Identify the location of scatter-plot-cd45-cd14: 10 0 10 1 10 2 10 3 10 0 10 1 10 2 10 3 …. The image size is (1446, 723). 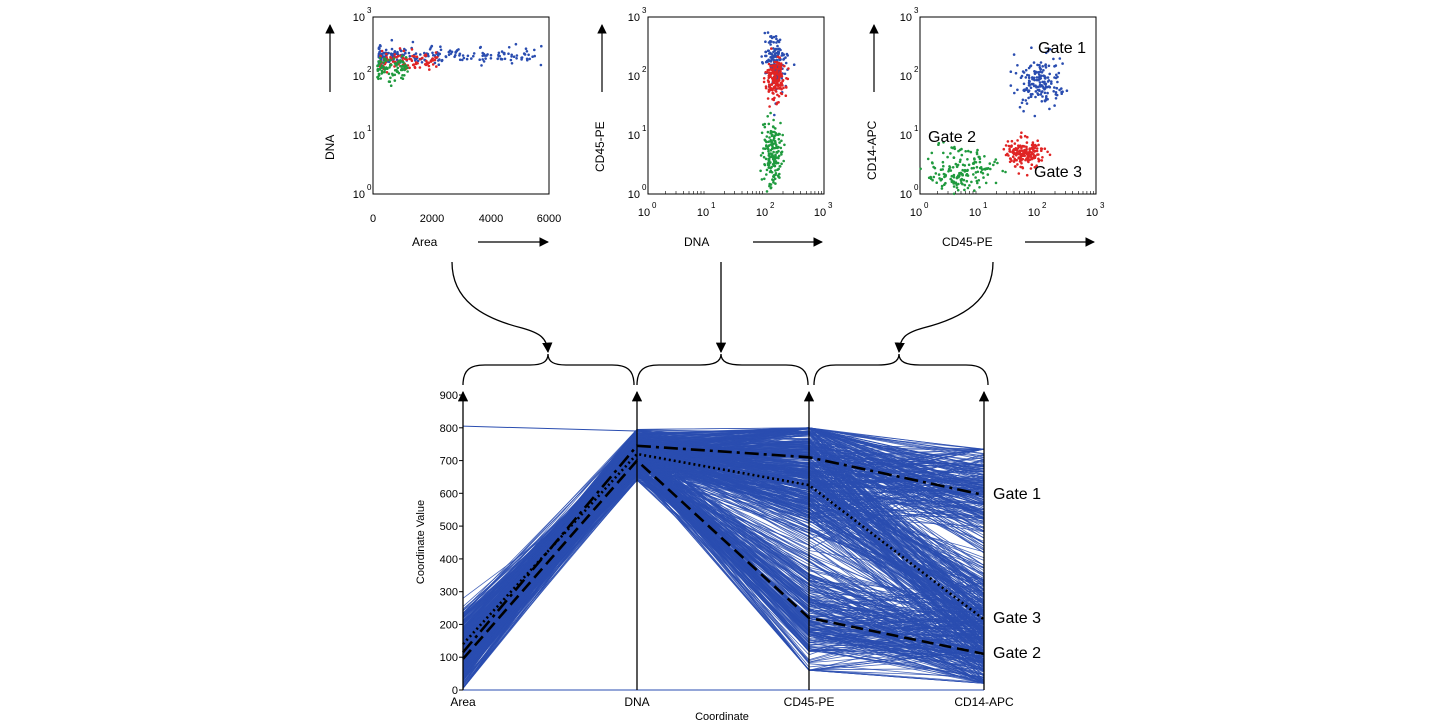
(985, 127).